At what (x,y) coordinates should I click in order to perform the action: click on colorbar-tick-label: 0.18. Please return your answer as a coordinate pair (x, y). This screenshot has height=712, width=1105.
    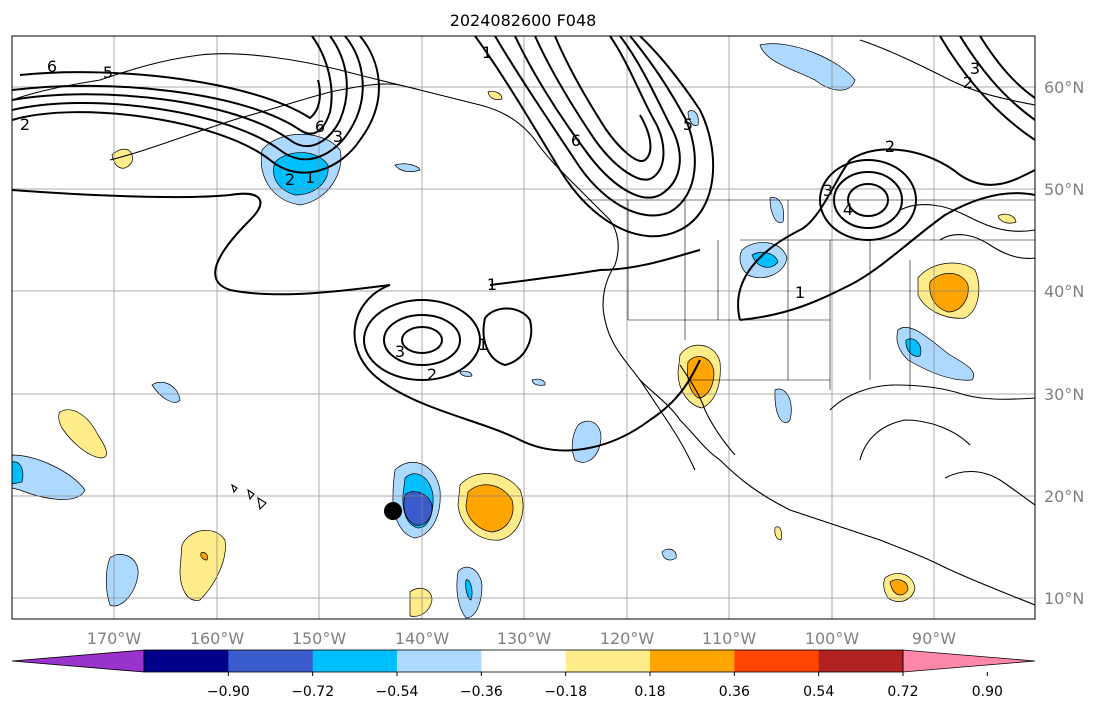
    Looking at the image, I should click on (649, 692).